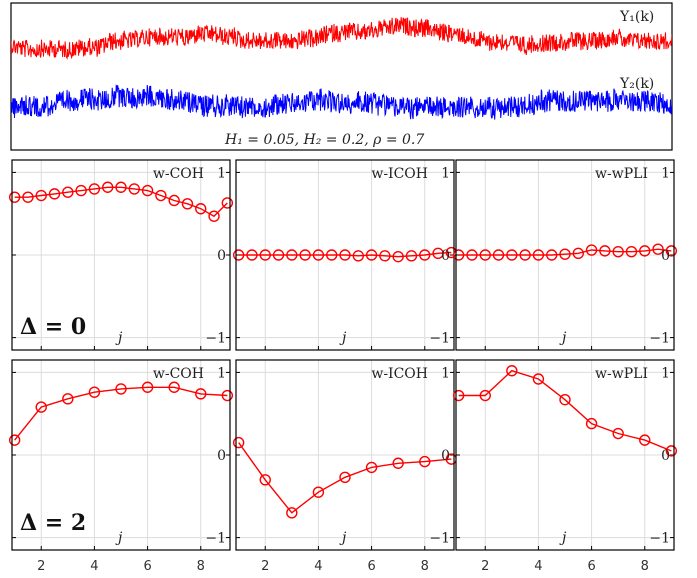  Describe the element at coordinates (341, 38) in the screenshot. I see `series-y1-trace` at that location.